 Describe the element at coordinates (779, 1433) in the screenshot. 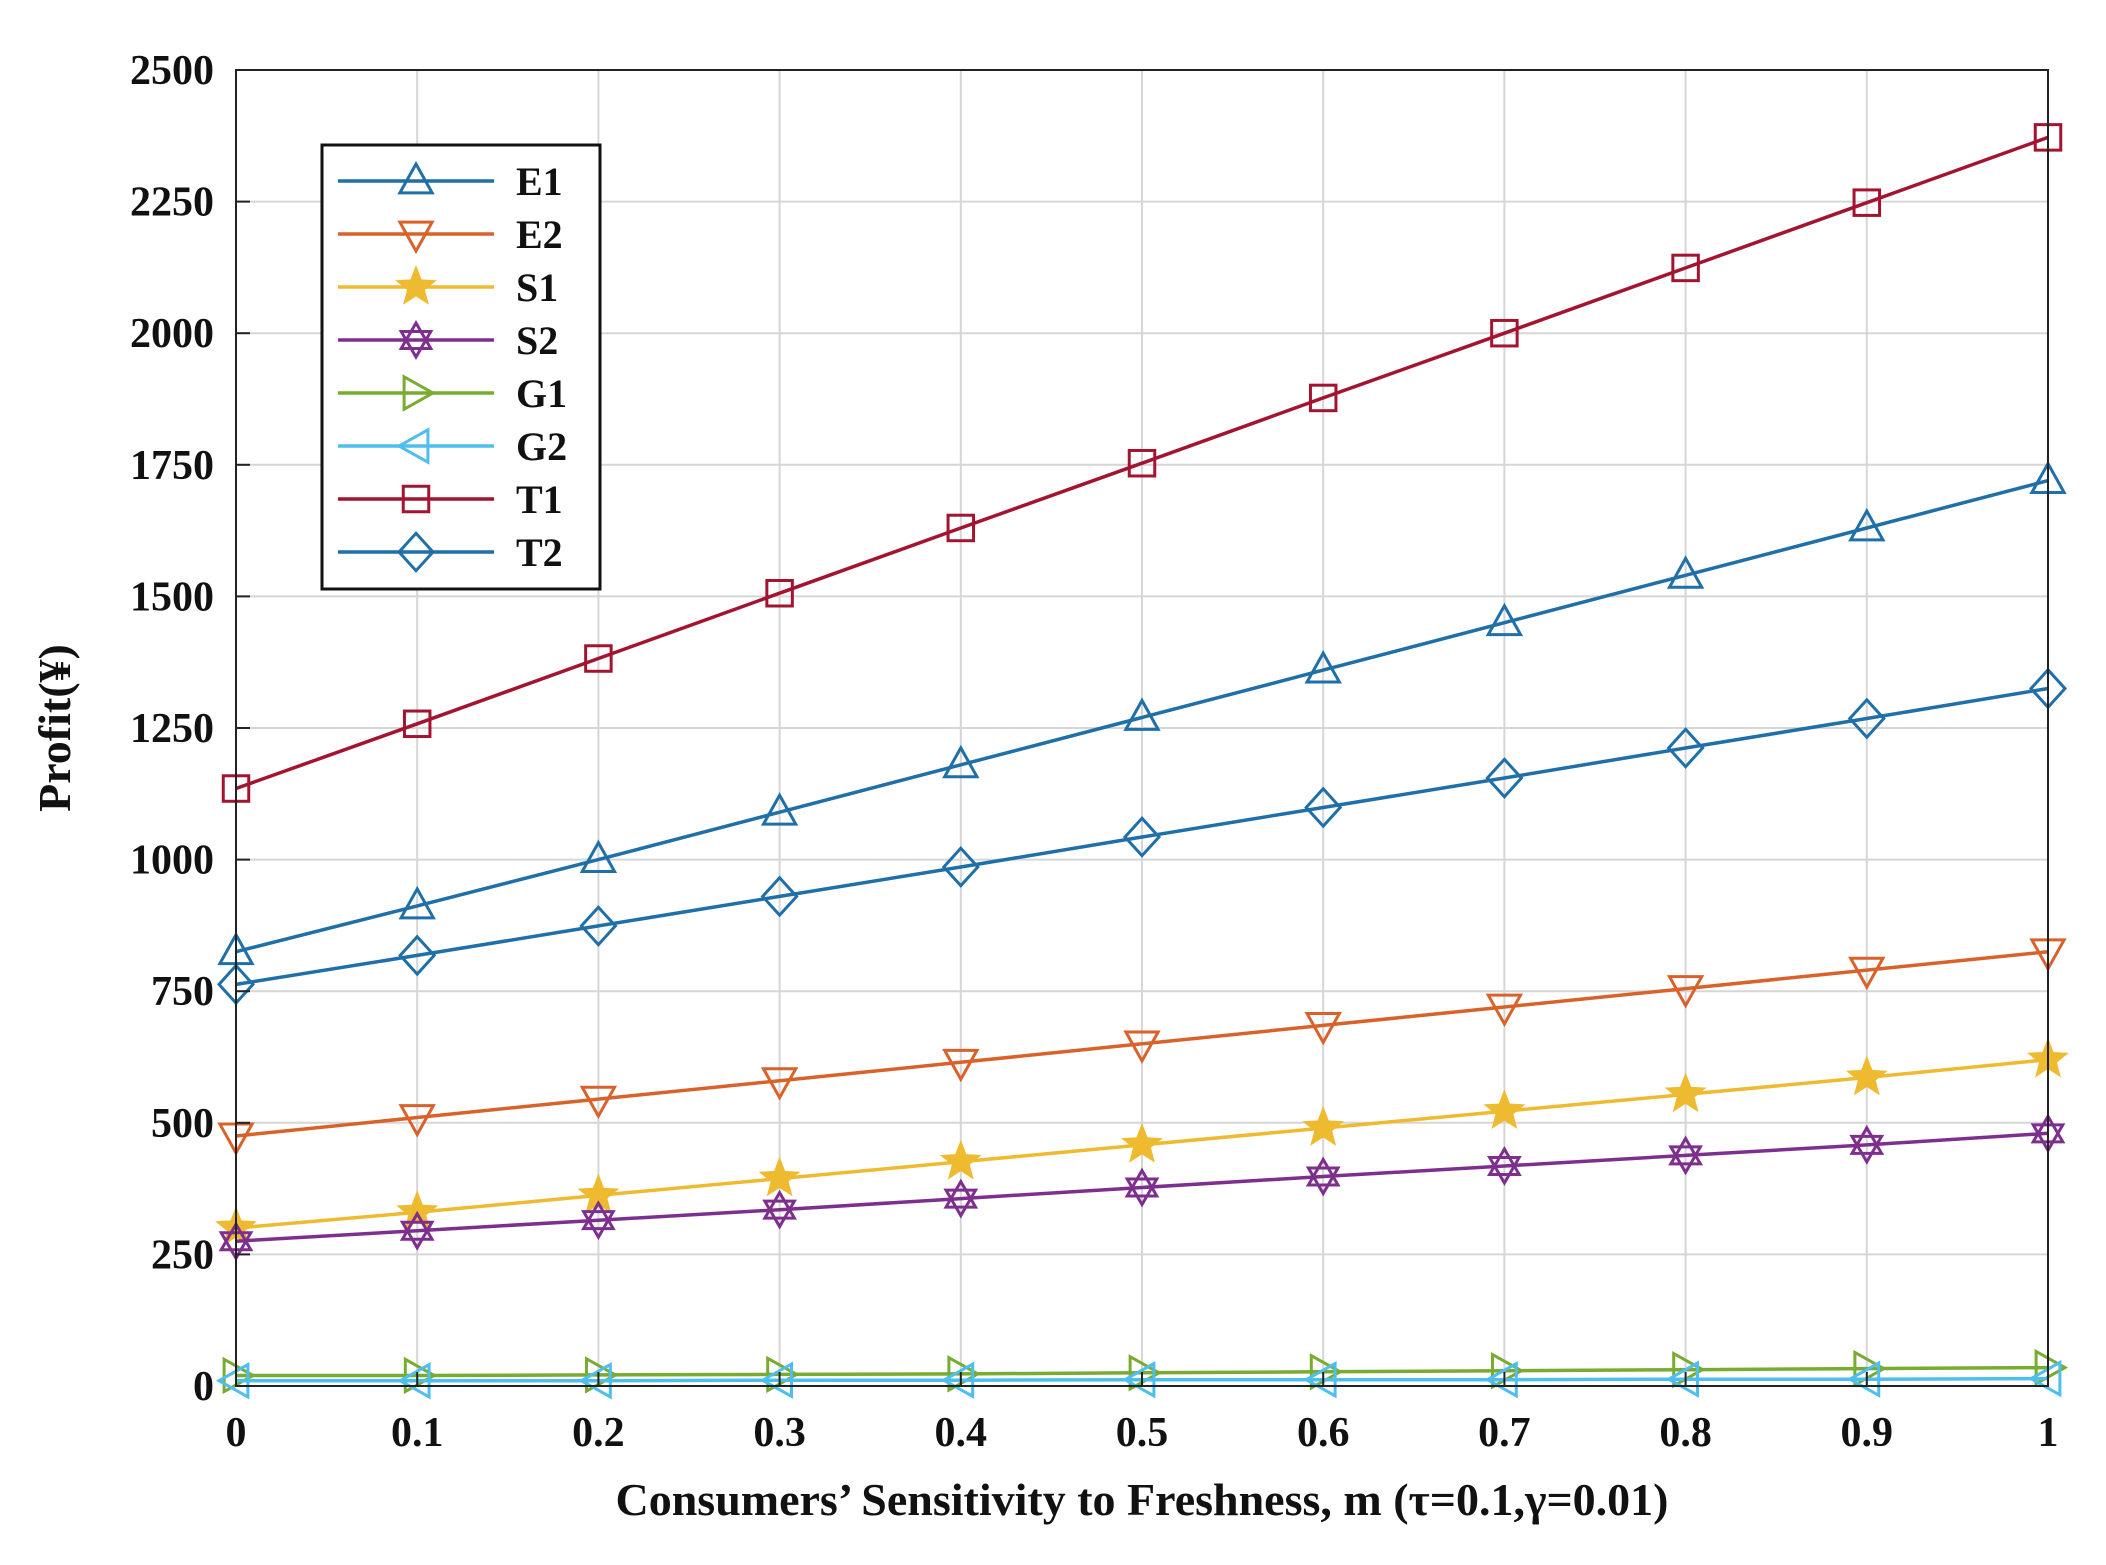

I see `x-tick-label: 0.3` at that location.